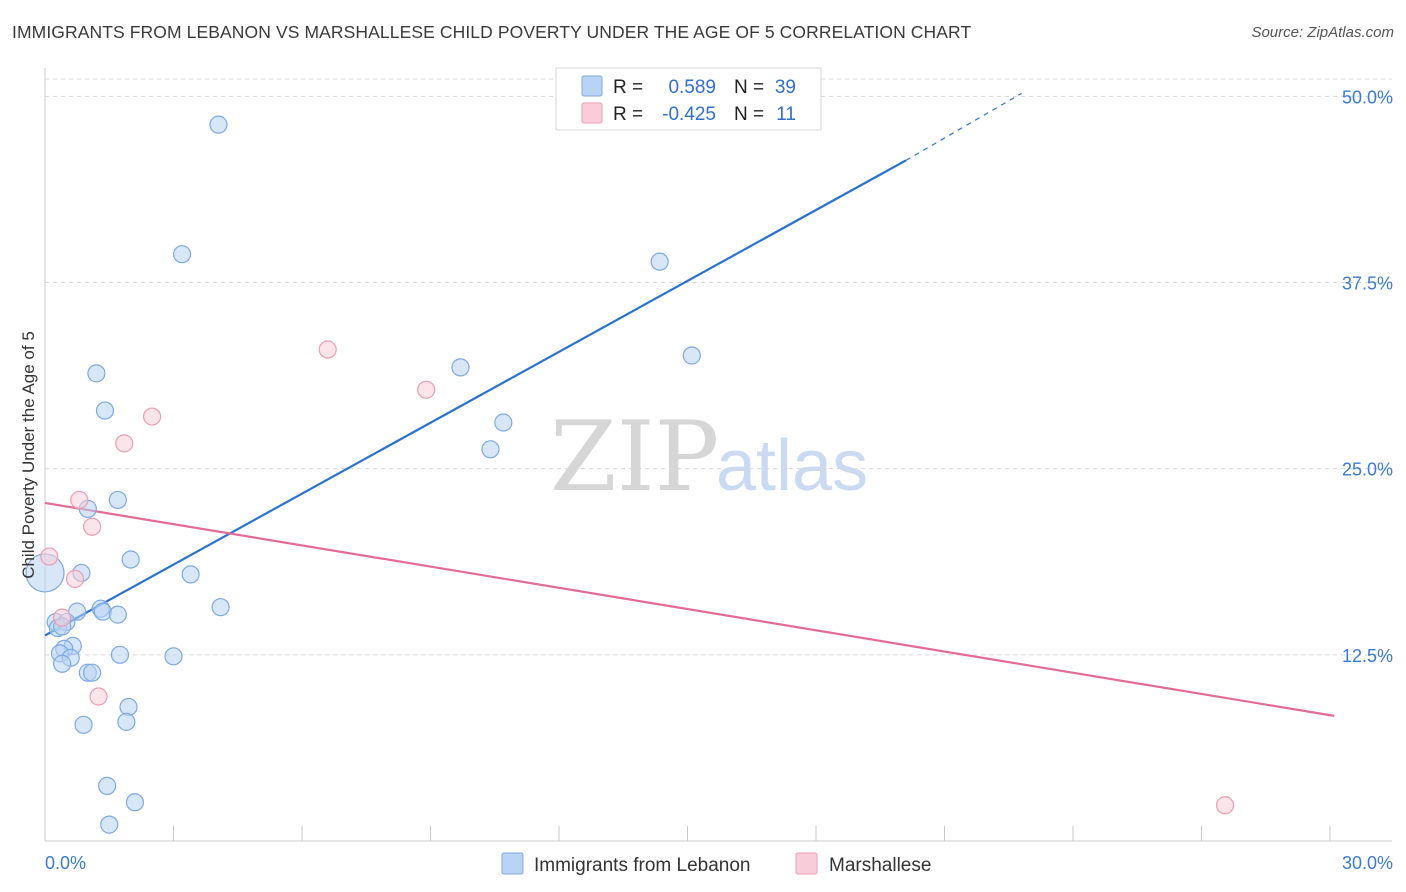 The height and width of the screenshot is (892, 1406). Describe the element at coordinates (785, 87) in the screenshot. I see `legend-n-value: 39` at that location.